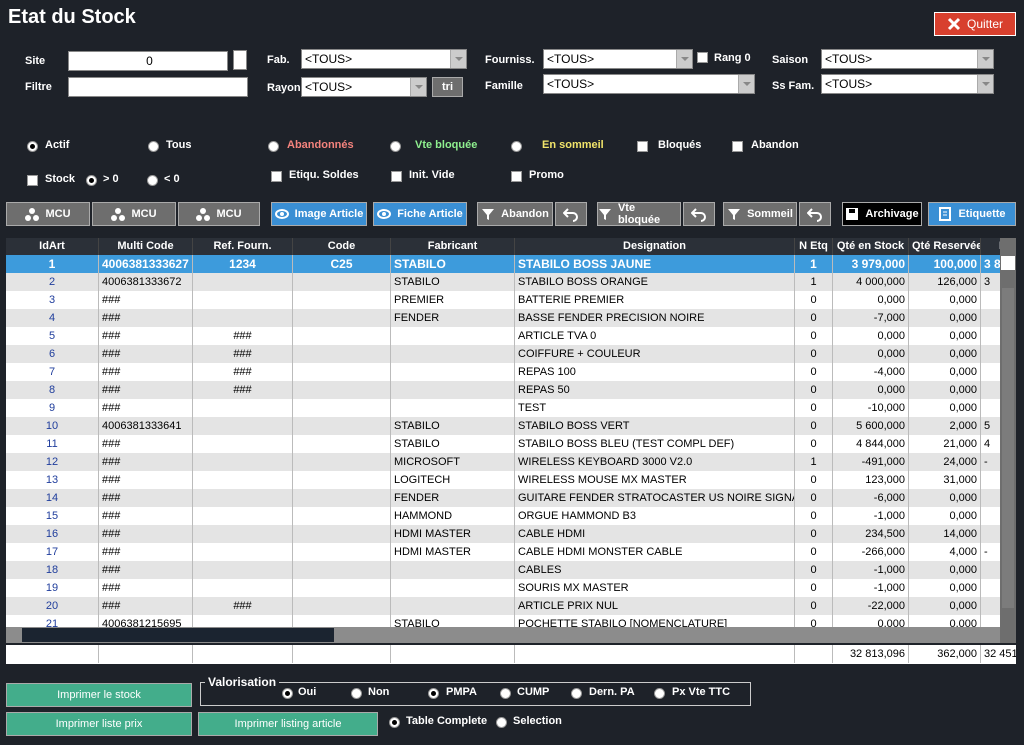 This screenshot has height=745, width=1024. I want to click on table-cell: REPAS 50, so click(655, 390).